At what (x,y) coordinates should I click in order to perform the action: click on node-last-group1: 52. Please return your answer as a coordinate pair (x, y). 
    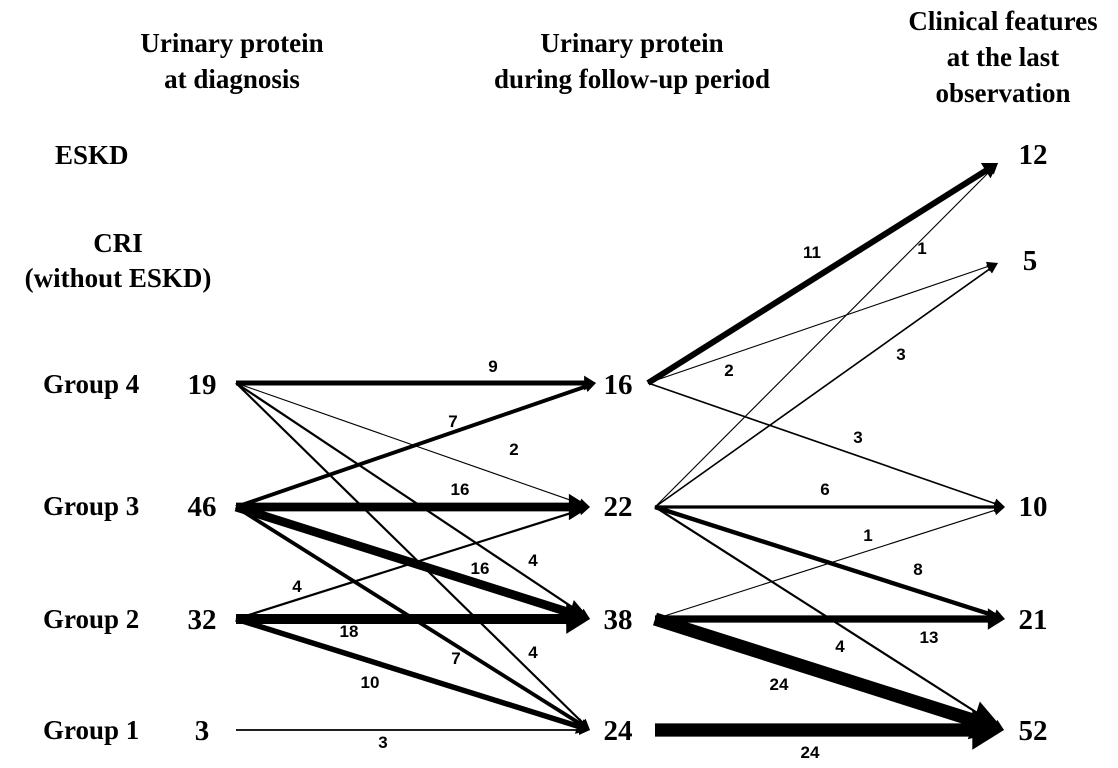
    Looking at the image, I should click on (1033, 731).